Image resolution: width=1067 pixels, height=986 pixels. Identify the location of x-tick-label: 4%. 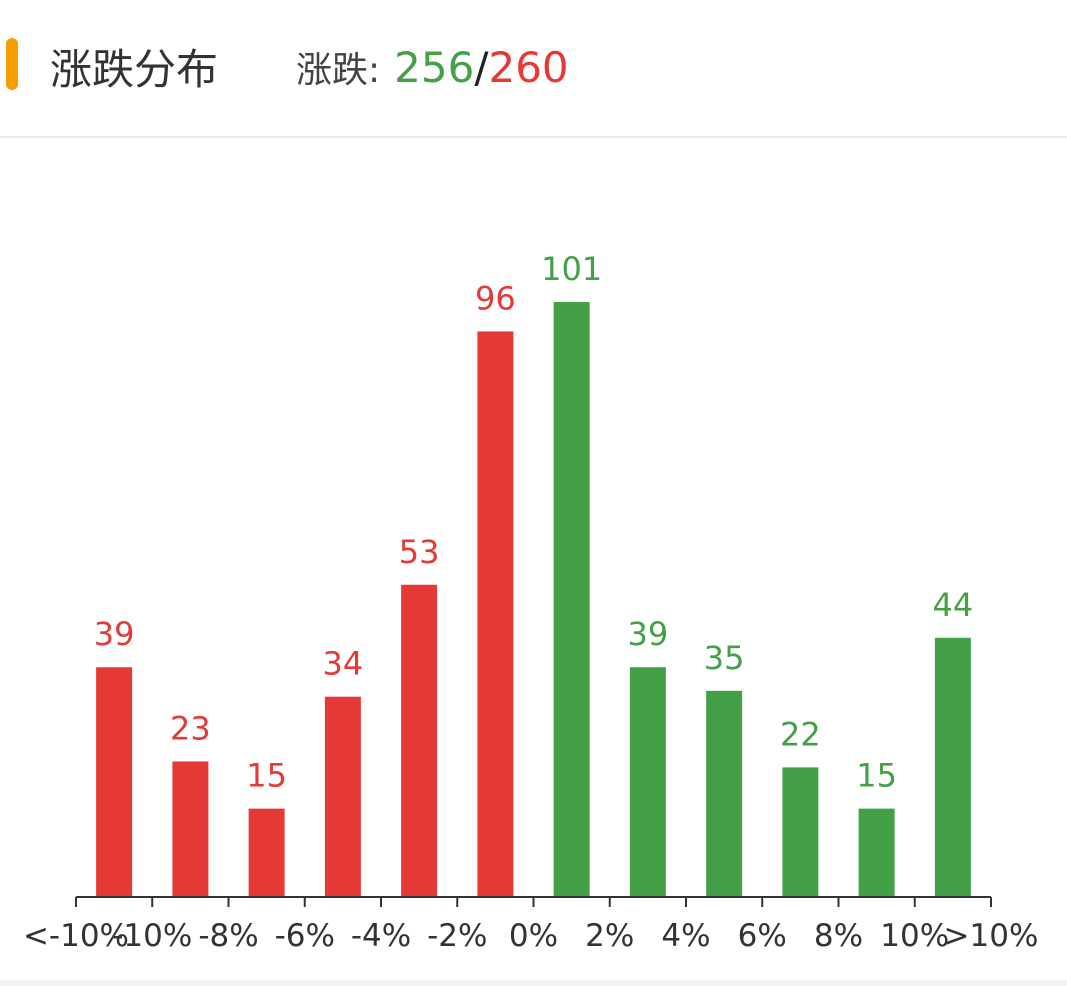
(685, 936).